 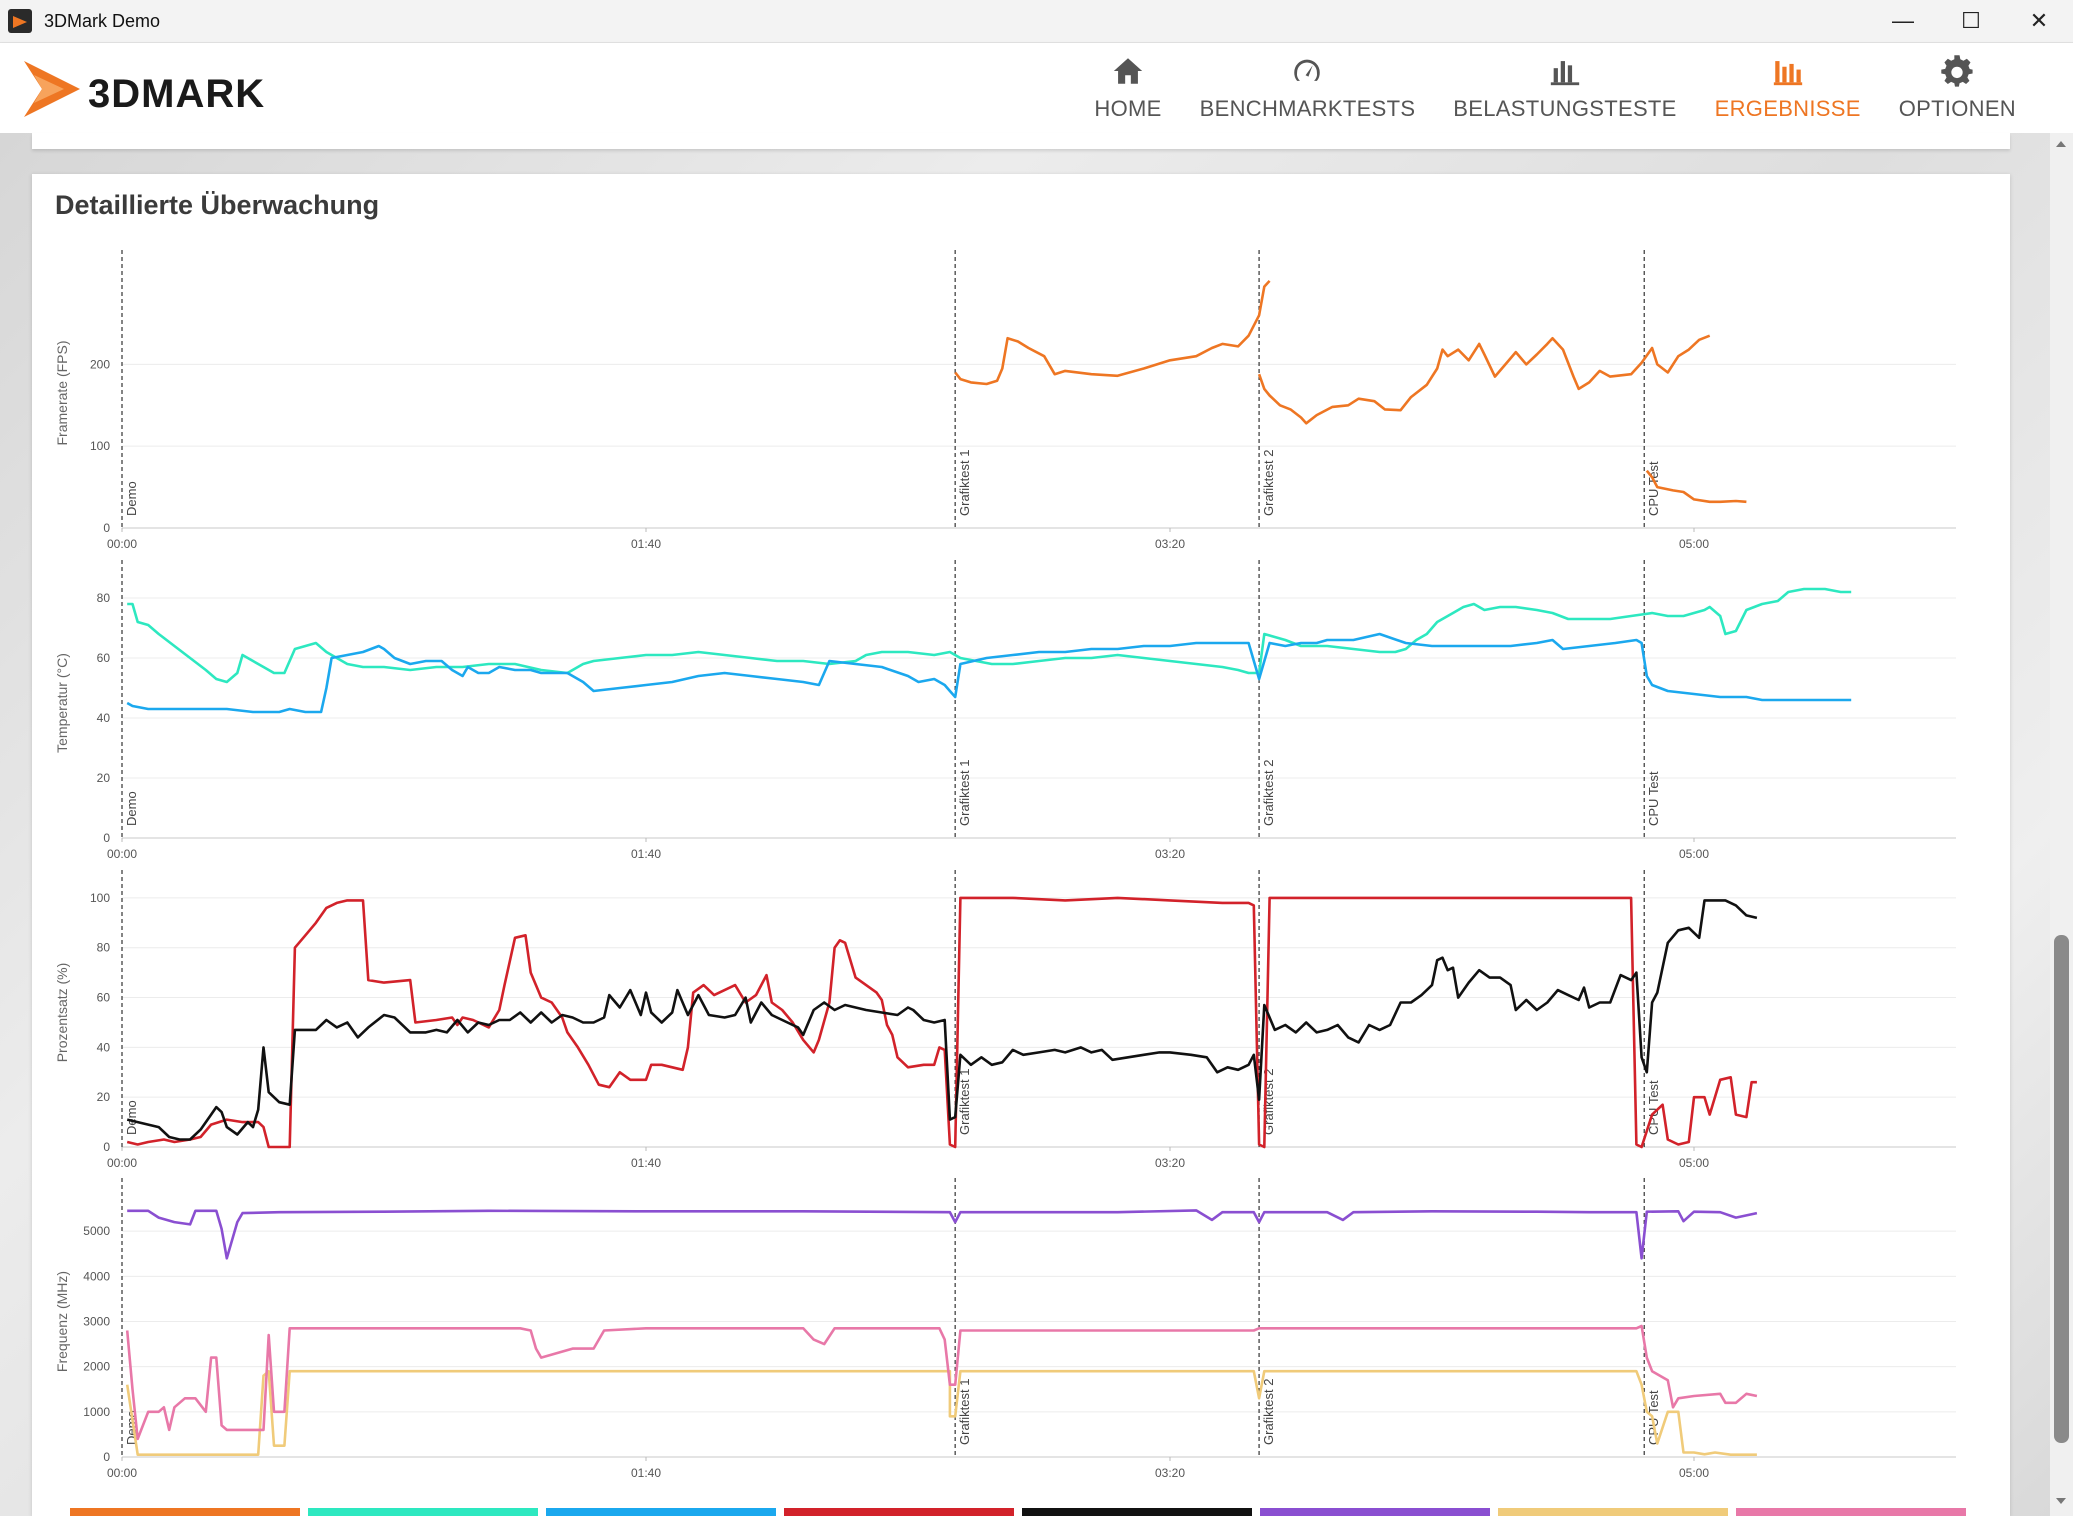 What do you see at coordinates (1564, 88) in the screenshot?
I see `nav-belastungsteste: BELASTUNGSTESTE` at bounding box center [1564, 88].